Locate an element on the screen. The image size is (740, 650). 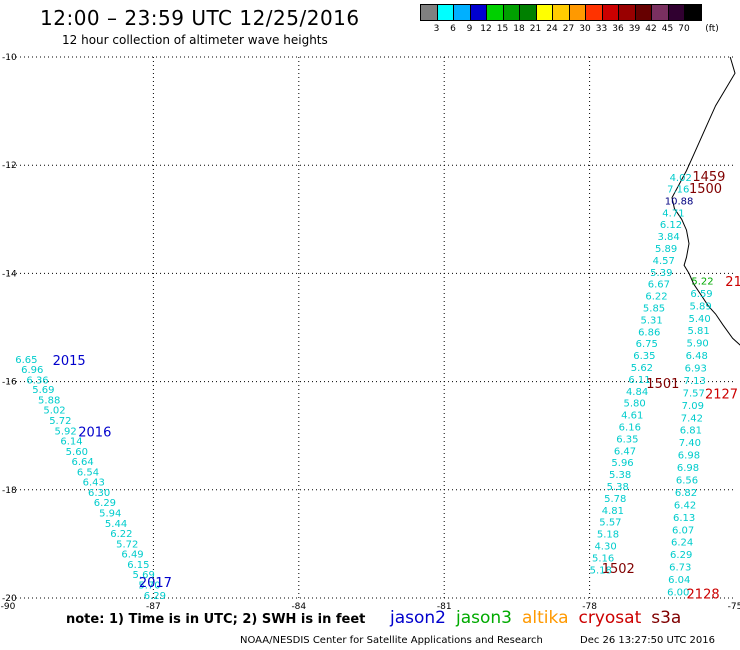
wave-height-value: 6.30 is located at coordinates (99, 493).